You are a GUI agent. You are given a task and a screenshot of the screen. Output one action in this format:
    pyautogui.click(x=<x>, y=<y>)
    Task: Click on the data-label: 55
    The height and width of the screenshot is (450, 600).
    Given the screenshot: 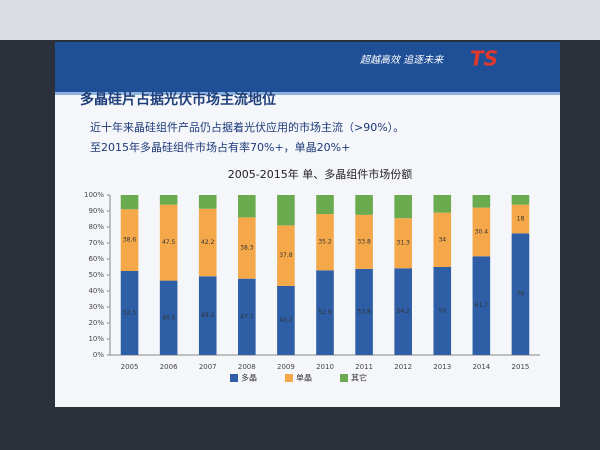 What is the action you would take?
    pyautogui.click(x=442, y=311)
    